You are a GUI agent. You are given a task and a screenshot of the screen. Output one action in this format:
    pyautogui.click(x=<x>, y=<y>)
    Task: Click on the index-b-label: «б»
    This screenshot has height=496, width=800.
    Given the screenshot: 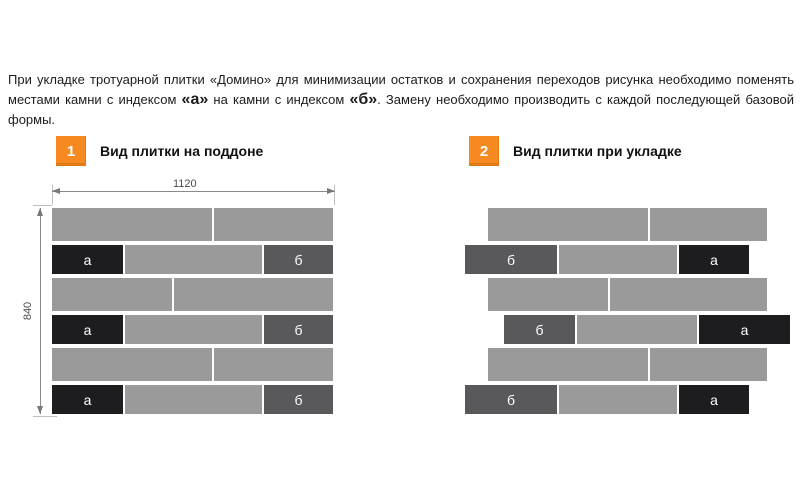 What is the action you would take?
    pyautogui.click(x=363, y=99)
    